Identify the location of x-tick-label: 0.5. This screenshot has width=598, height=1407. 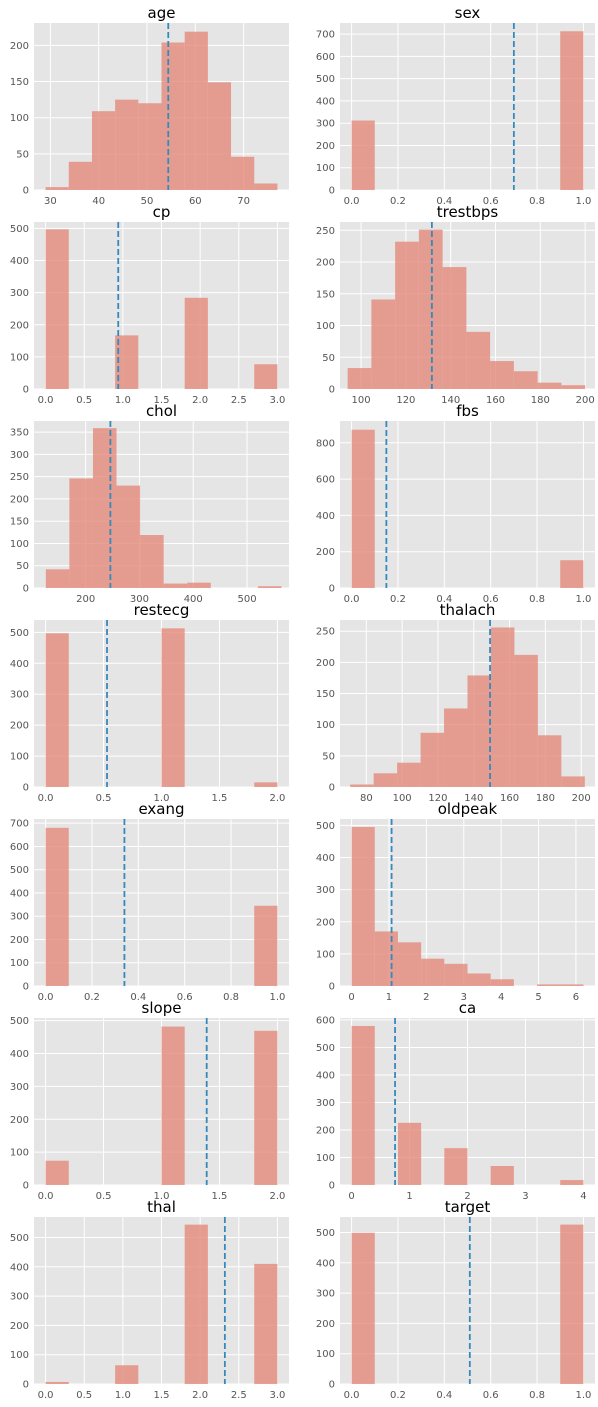
(104, 1196).